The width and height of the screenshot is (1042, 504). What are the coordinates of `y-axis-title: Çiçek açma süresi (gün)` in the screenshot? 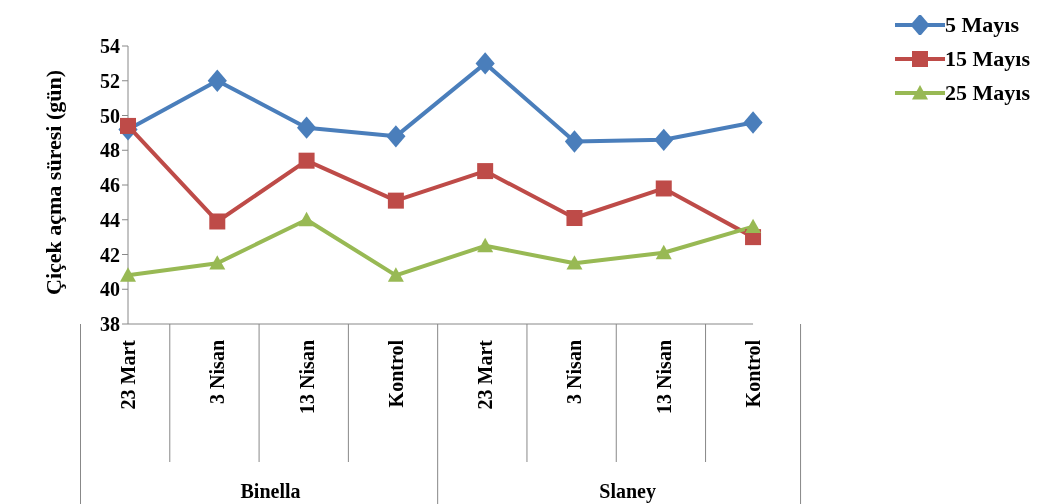 It's located at (53, 182).